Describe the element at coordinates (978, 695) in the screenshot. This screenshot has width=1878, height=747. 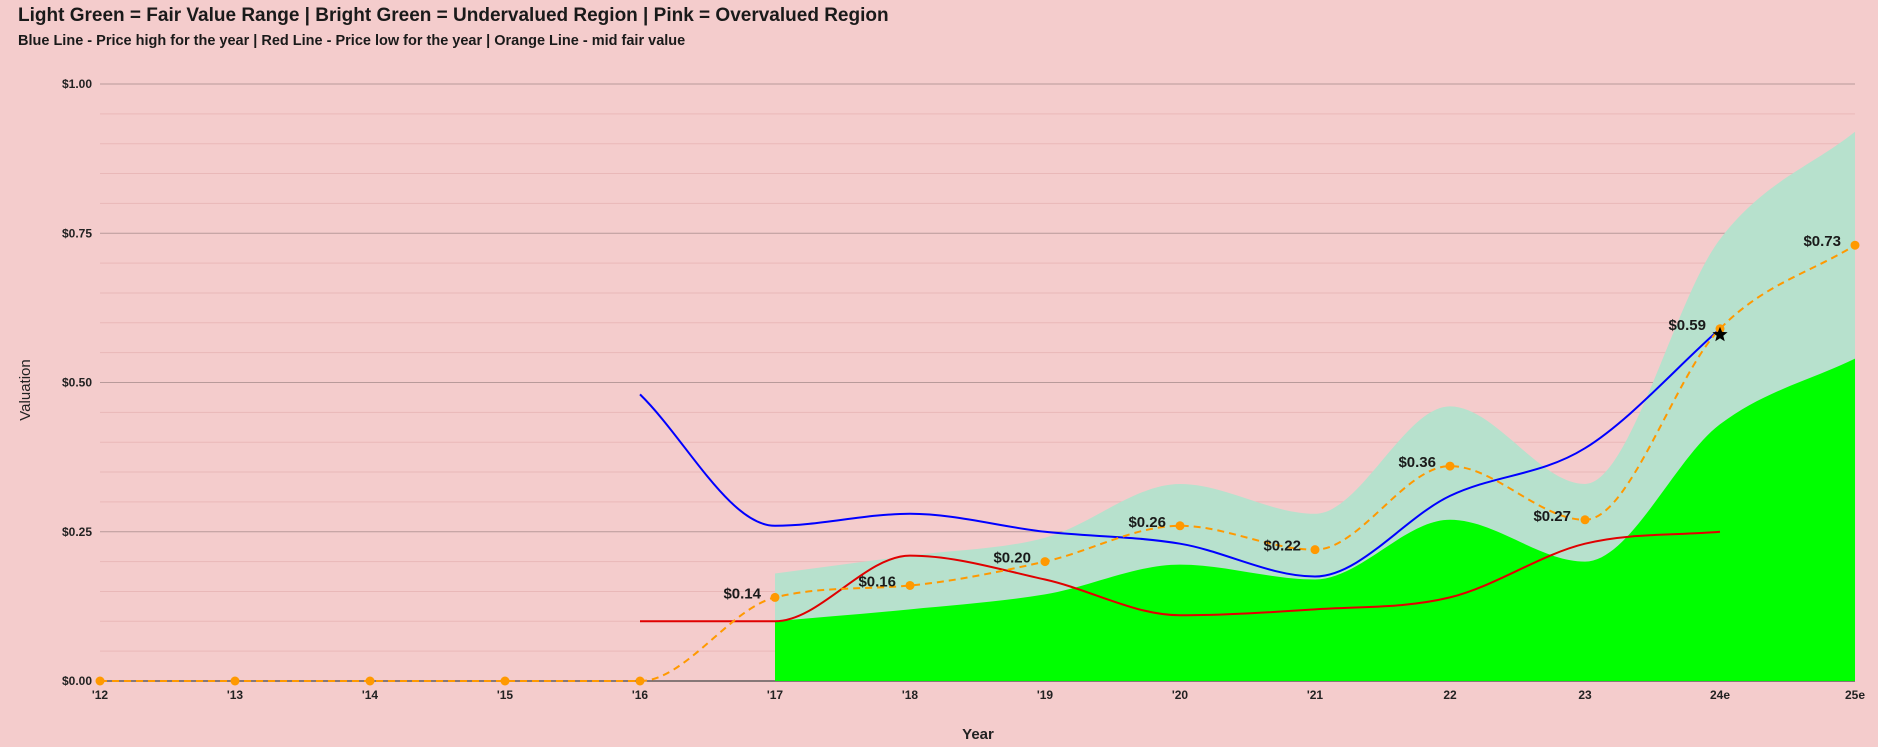
I see `x-tick-labels: '12 '13 '14 '15 '16 '17 '18 '19 '20 '21 22 23 24e 25e` at that location.